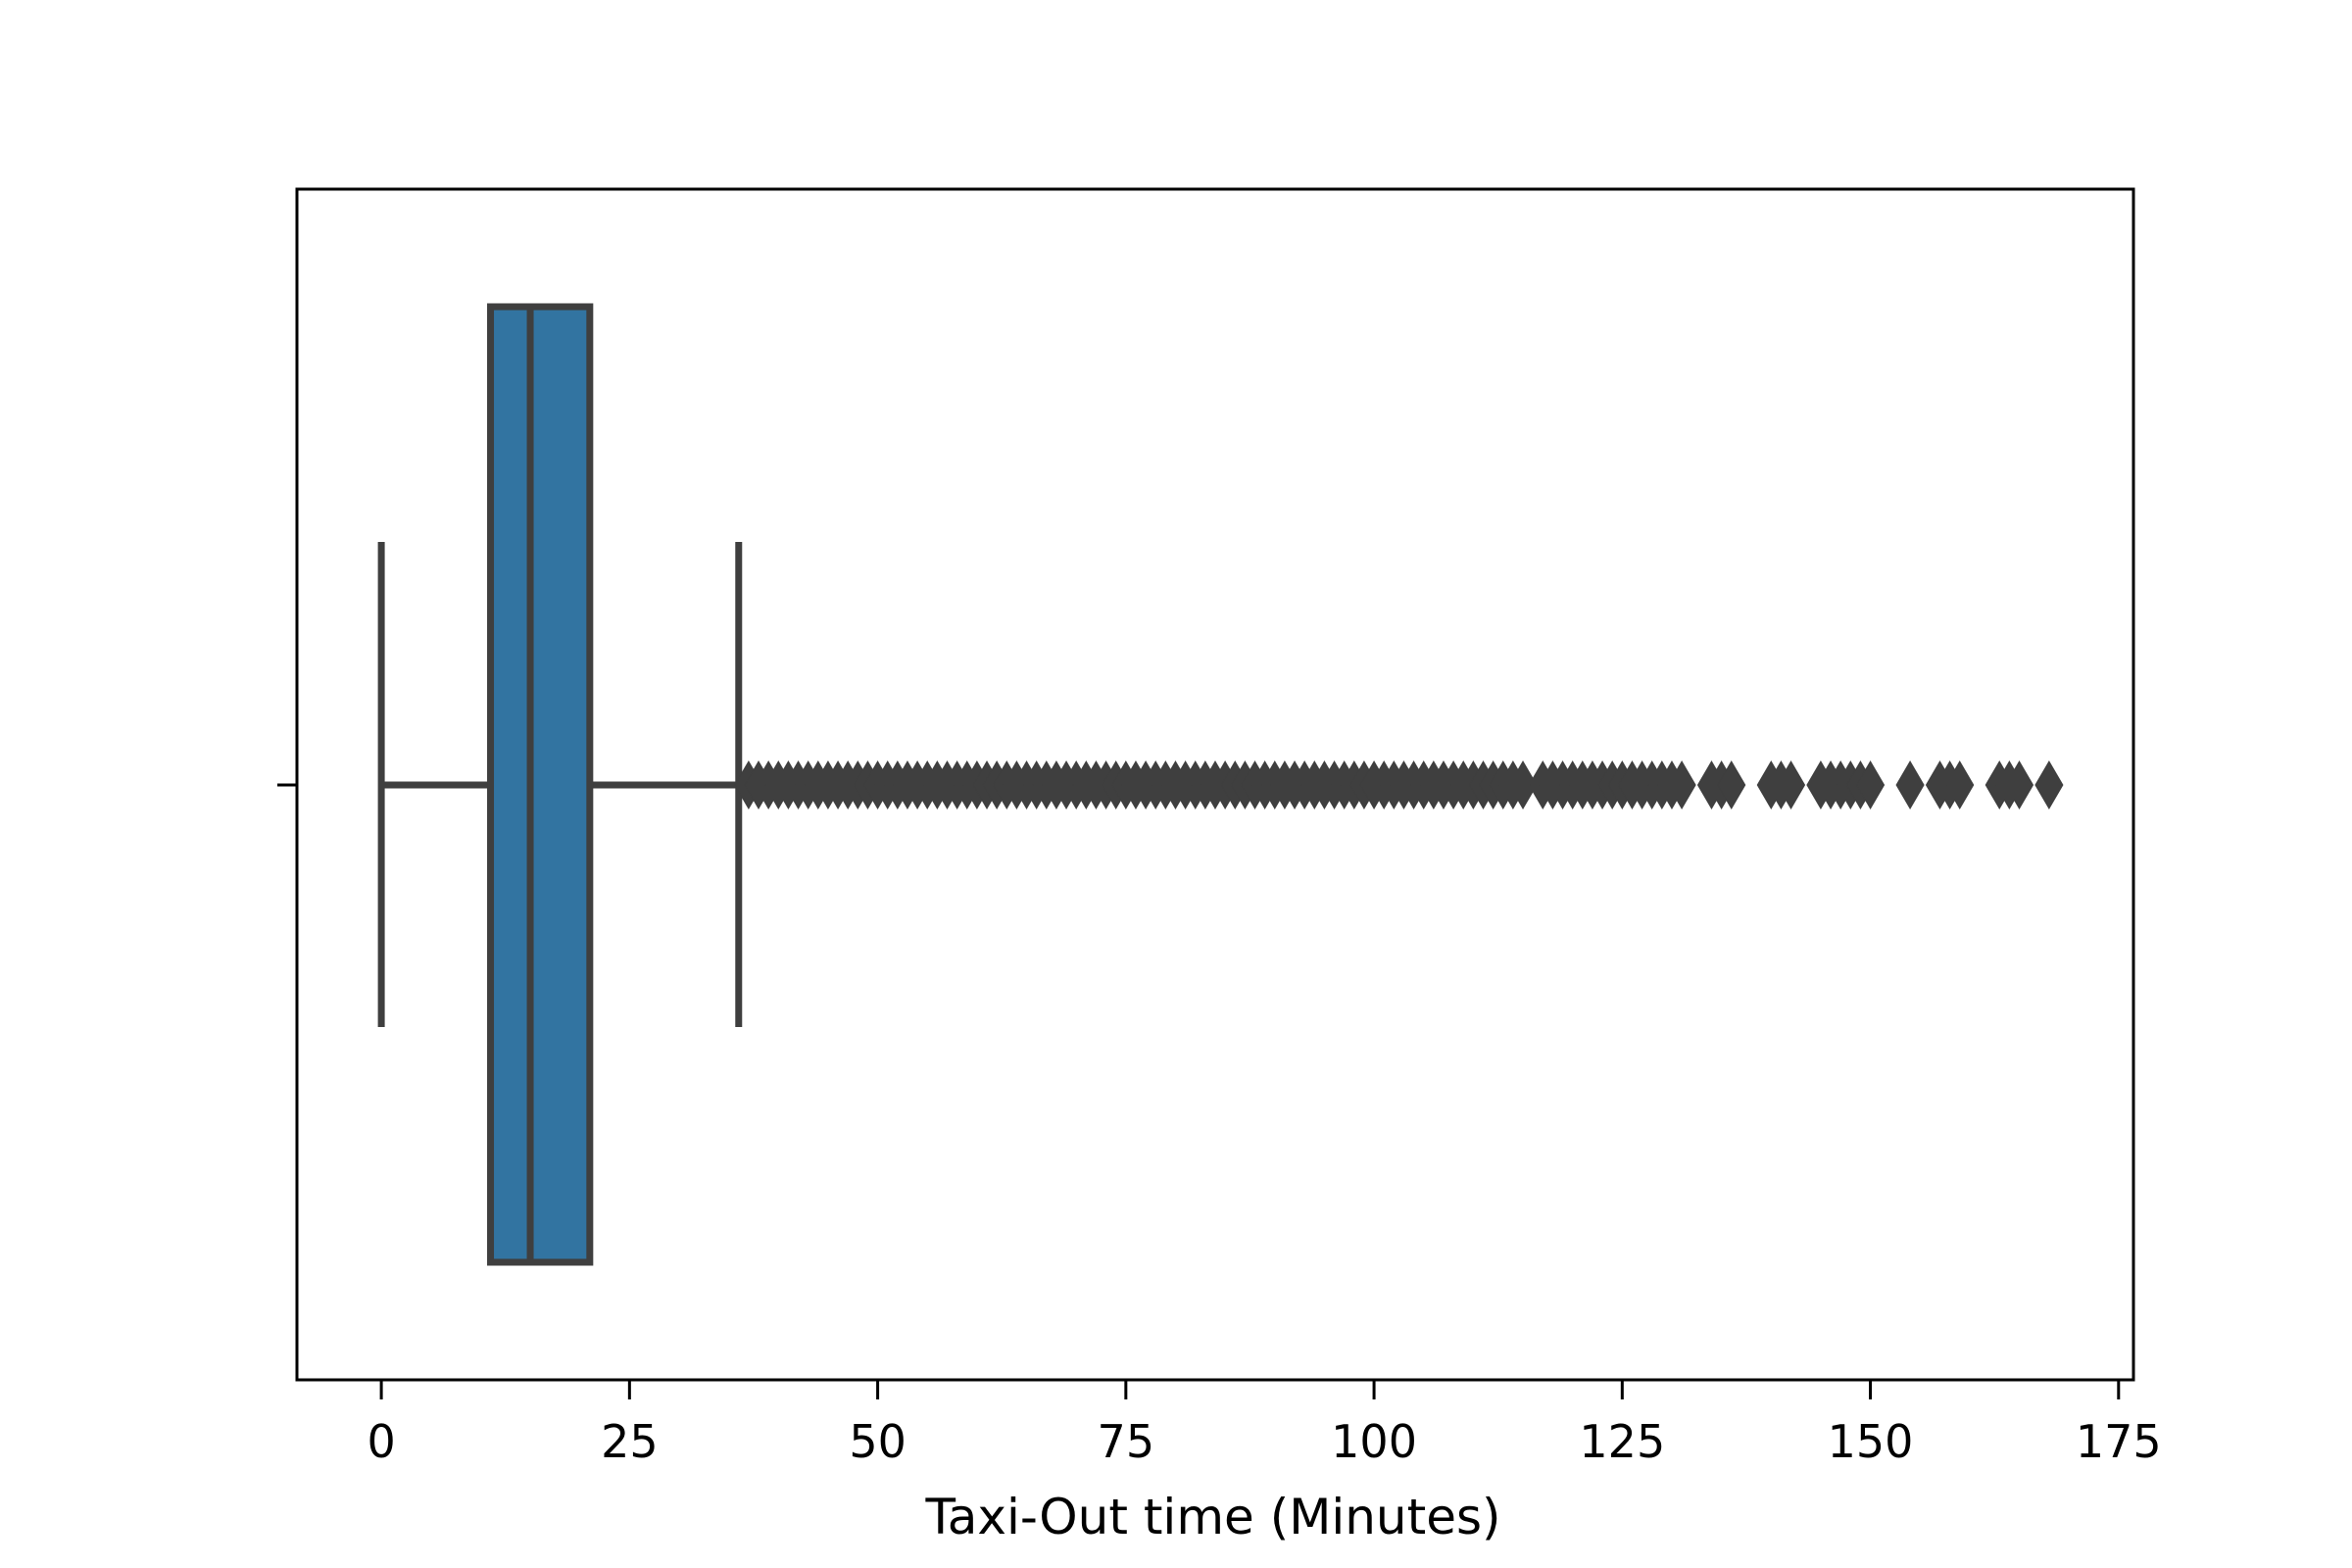  What do you see at coordinates (630, 1441) in the screenshot?
I see `x-tick-label: 25` at bounding box center [630, 1441].